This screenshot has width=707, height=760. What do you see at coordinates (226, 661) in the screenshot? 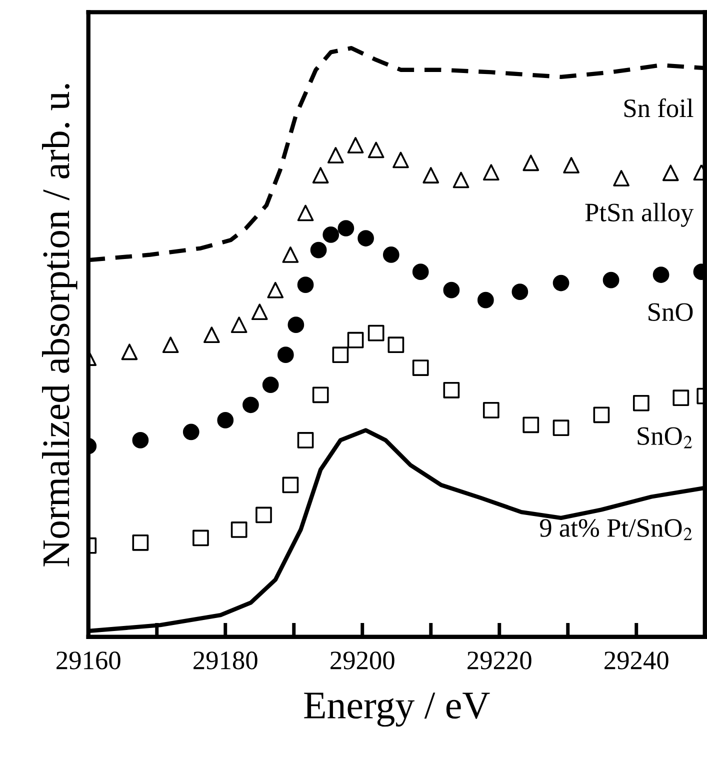
I see `x-tick-label: 29180` at bounding box center [226, 661].